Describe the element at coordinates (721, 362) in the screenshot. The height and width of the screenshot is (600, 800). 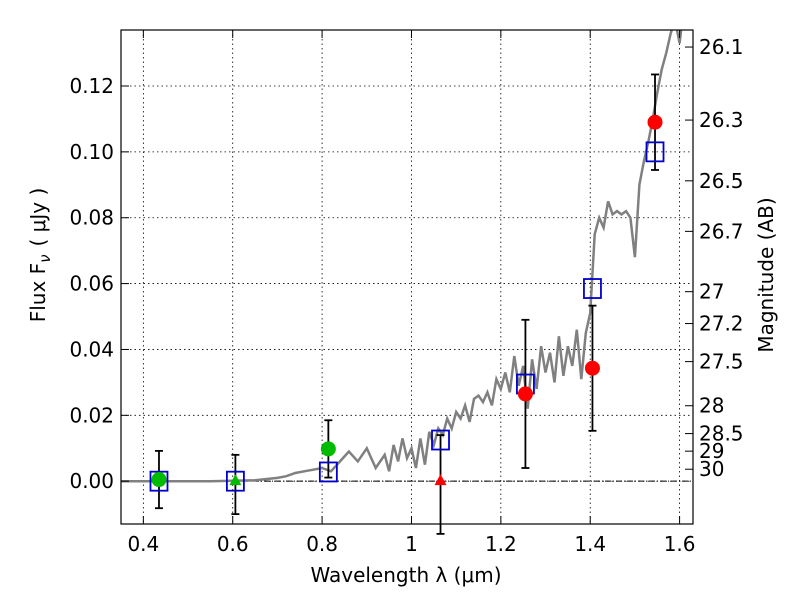
I see `magnitude-tick-label-6: 27.5` at that location.